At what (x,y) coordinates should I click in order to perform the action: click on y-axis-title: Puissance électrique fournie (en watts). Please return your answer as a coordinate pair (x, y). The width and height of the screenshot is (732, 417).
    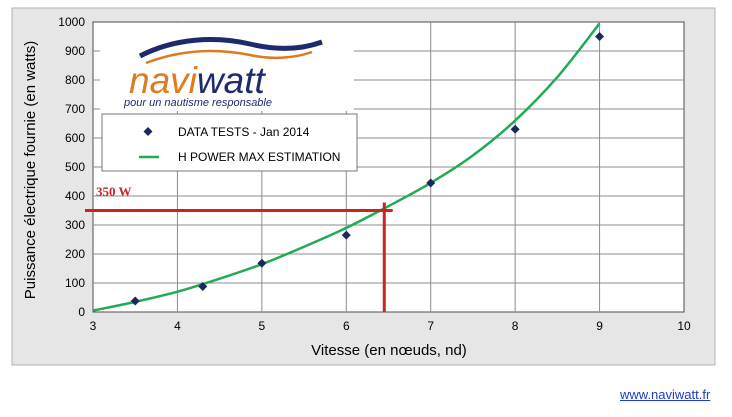
    Looking at the image, I should click on (30, 170).